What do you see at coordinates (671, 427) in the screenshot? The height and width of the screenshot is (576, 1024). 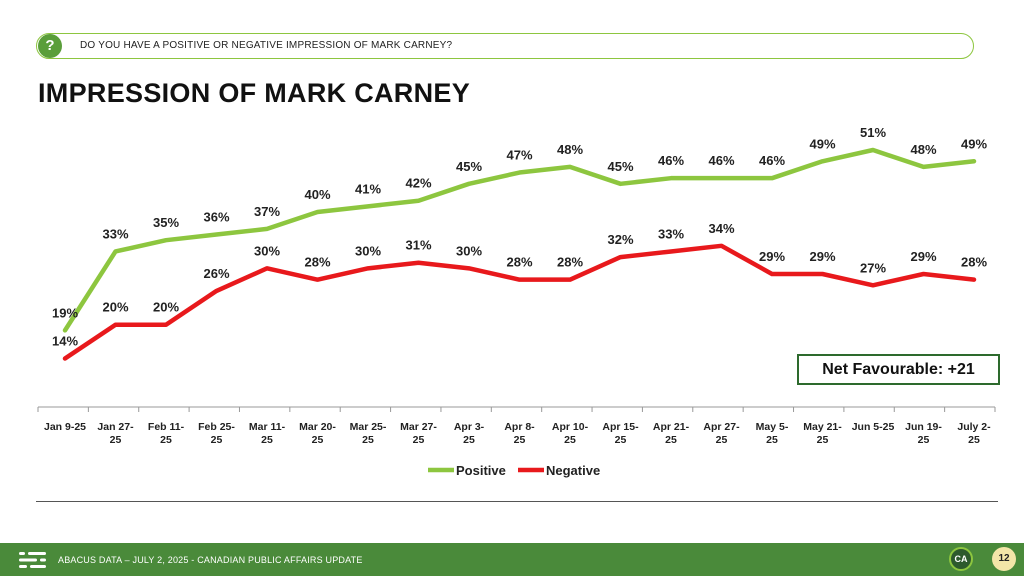 I see `x-tick-label: Apr 21-` at bounding box center [671, 427].